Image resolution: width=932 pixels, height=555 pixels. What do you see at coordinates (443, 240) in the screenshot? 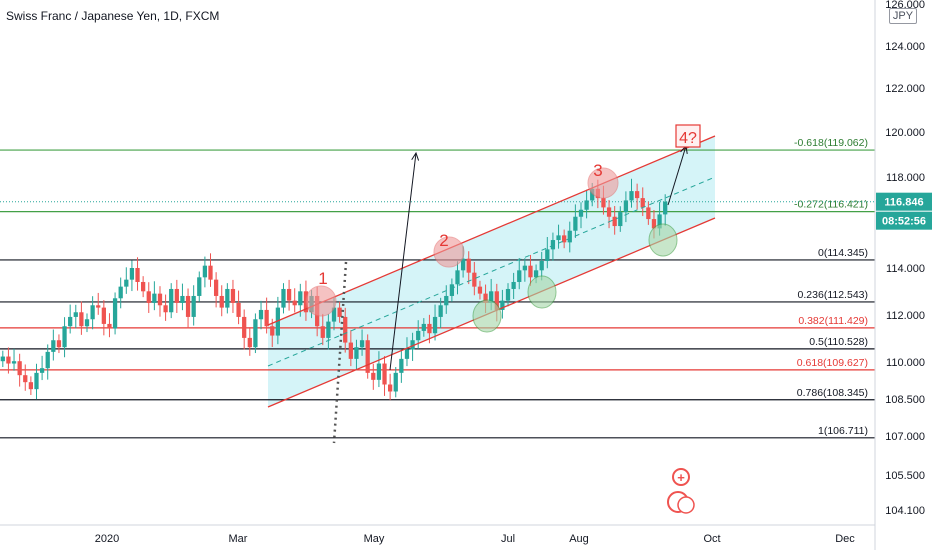
I see `wave-label-2: 2` at bounding box center [443, 240].